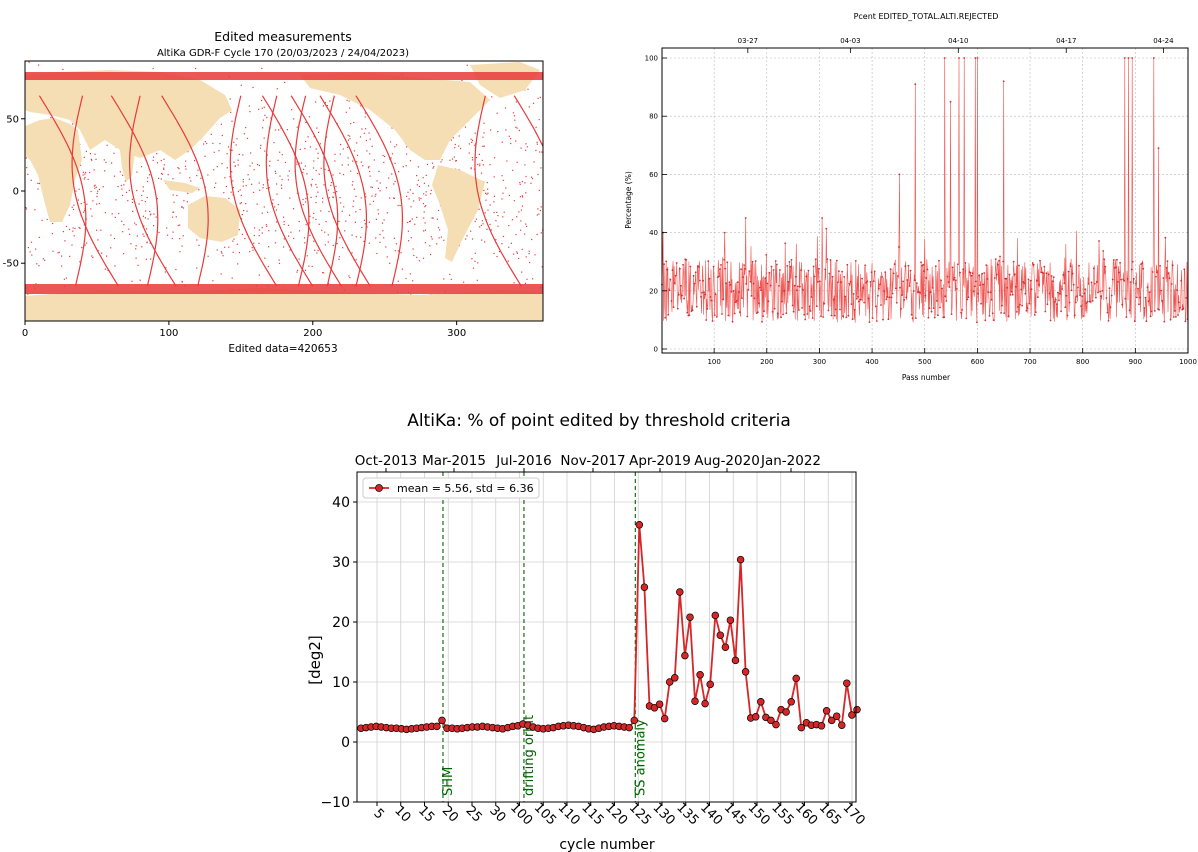 Image resolution: width=1198 pixels, height=852 pixels. What do you see at coordinates (127, 166) in the screenshot?
I see `land-india` at bounding box center [127, 166].